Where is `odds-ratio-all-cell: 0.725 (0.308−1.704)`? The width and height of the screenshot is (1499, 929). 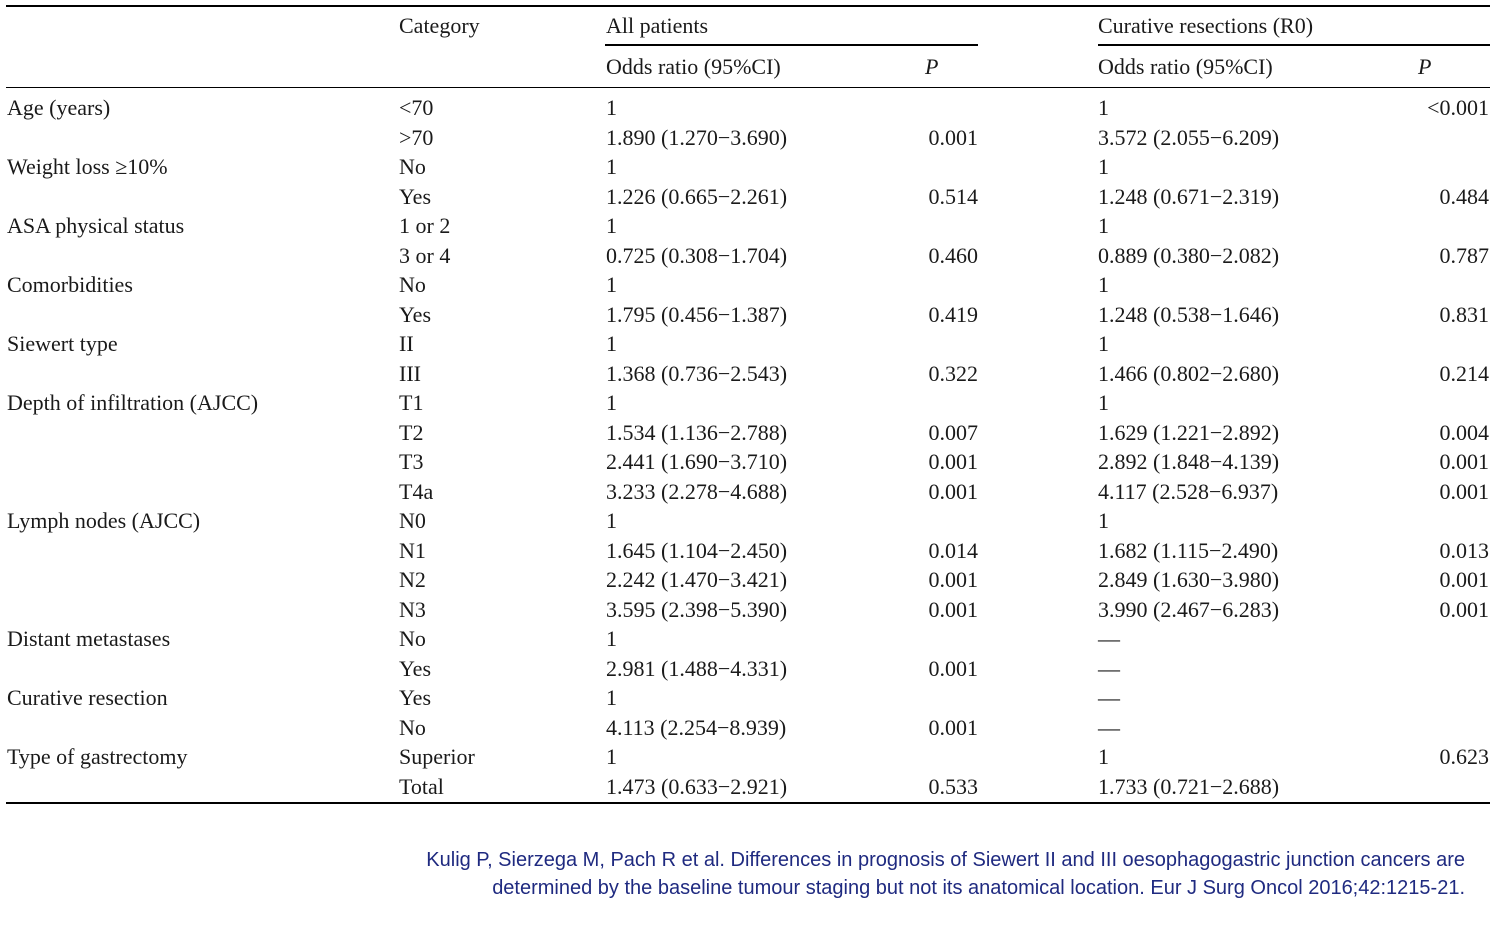 odds-ratio-all-cell: 0.725 (0.308−1.704) is located at coordinates (697, 255).